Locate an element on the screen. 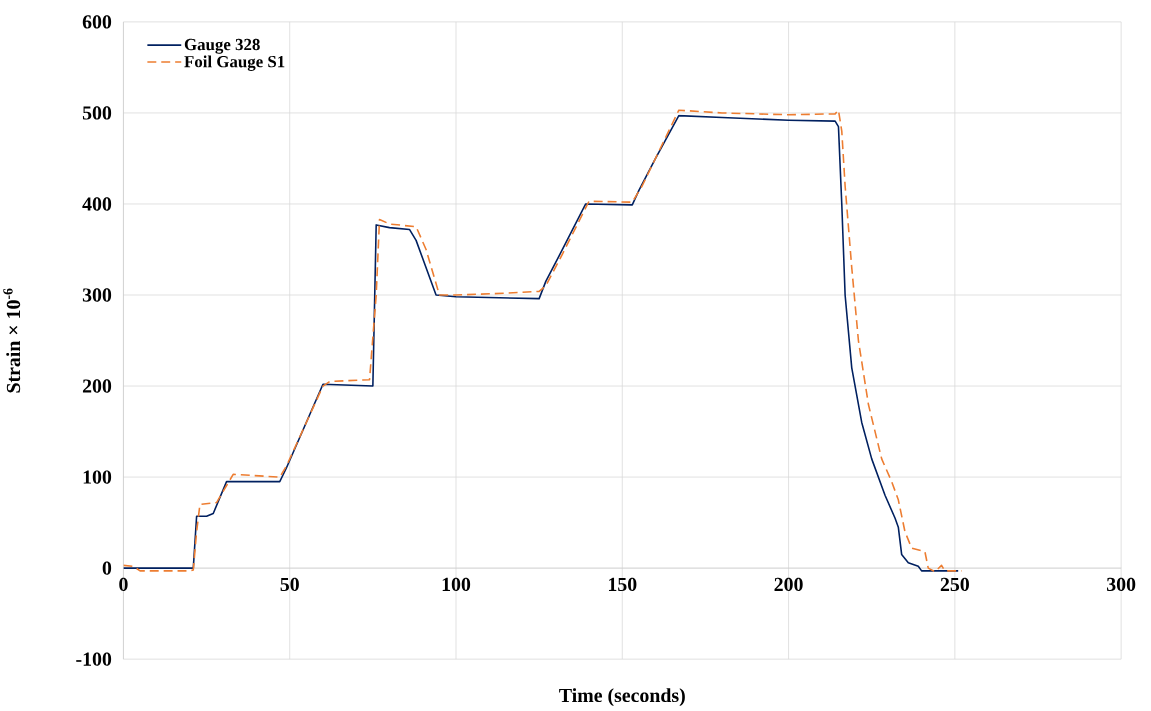 The width and height of the screenshot is (1151, 711). y-tick-label: 0 is located at coordinates (107, 568).